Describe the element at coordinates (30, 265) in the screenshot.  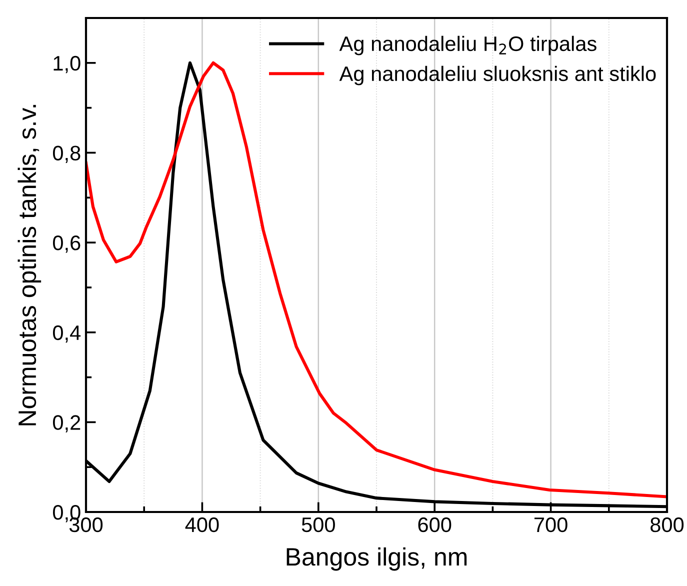
I see `y-axis-title: Normuotas optinis tankis, s.v.` at that location.